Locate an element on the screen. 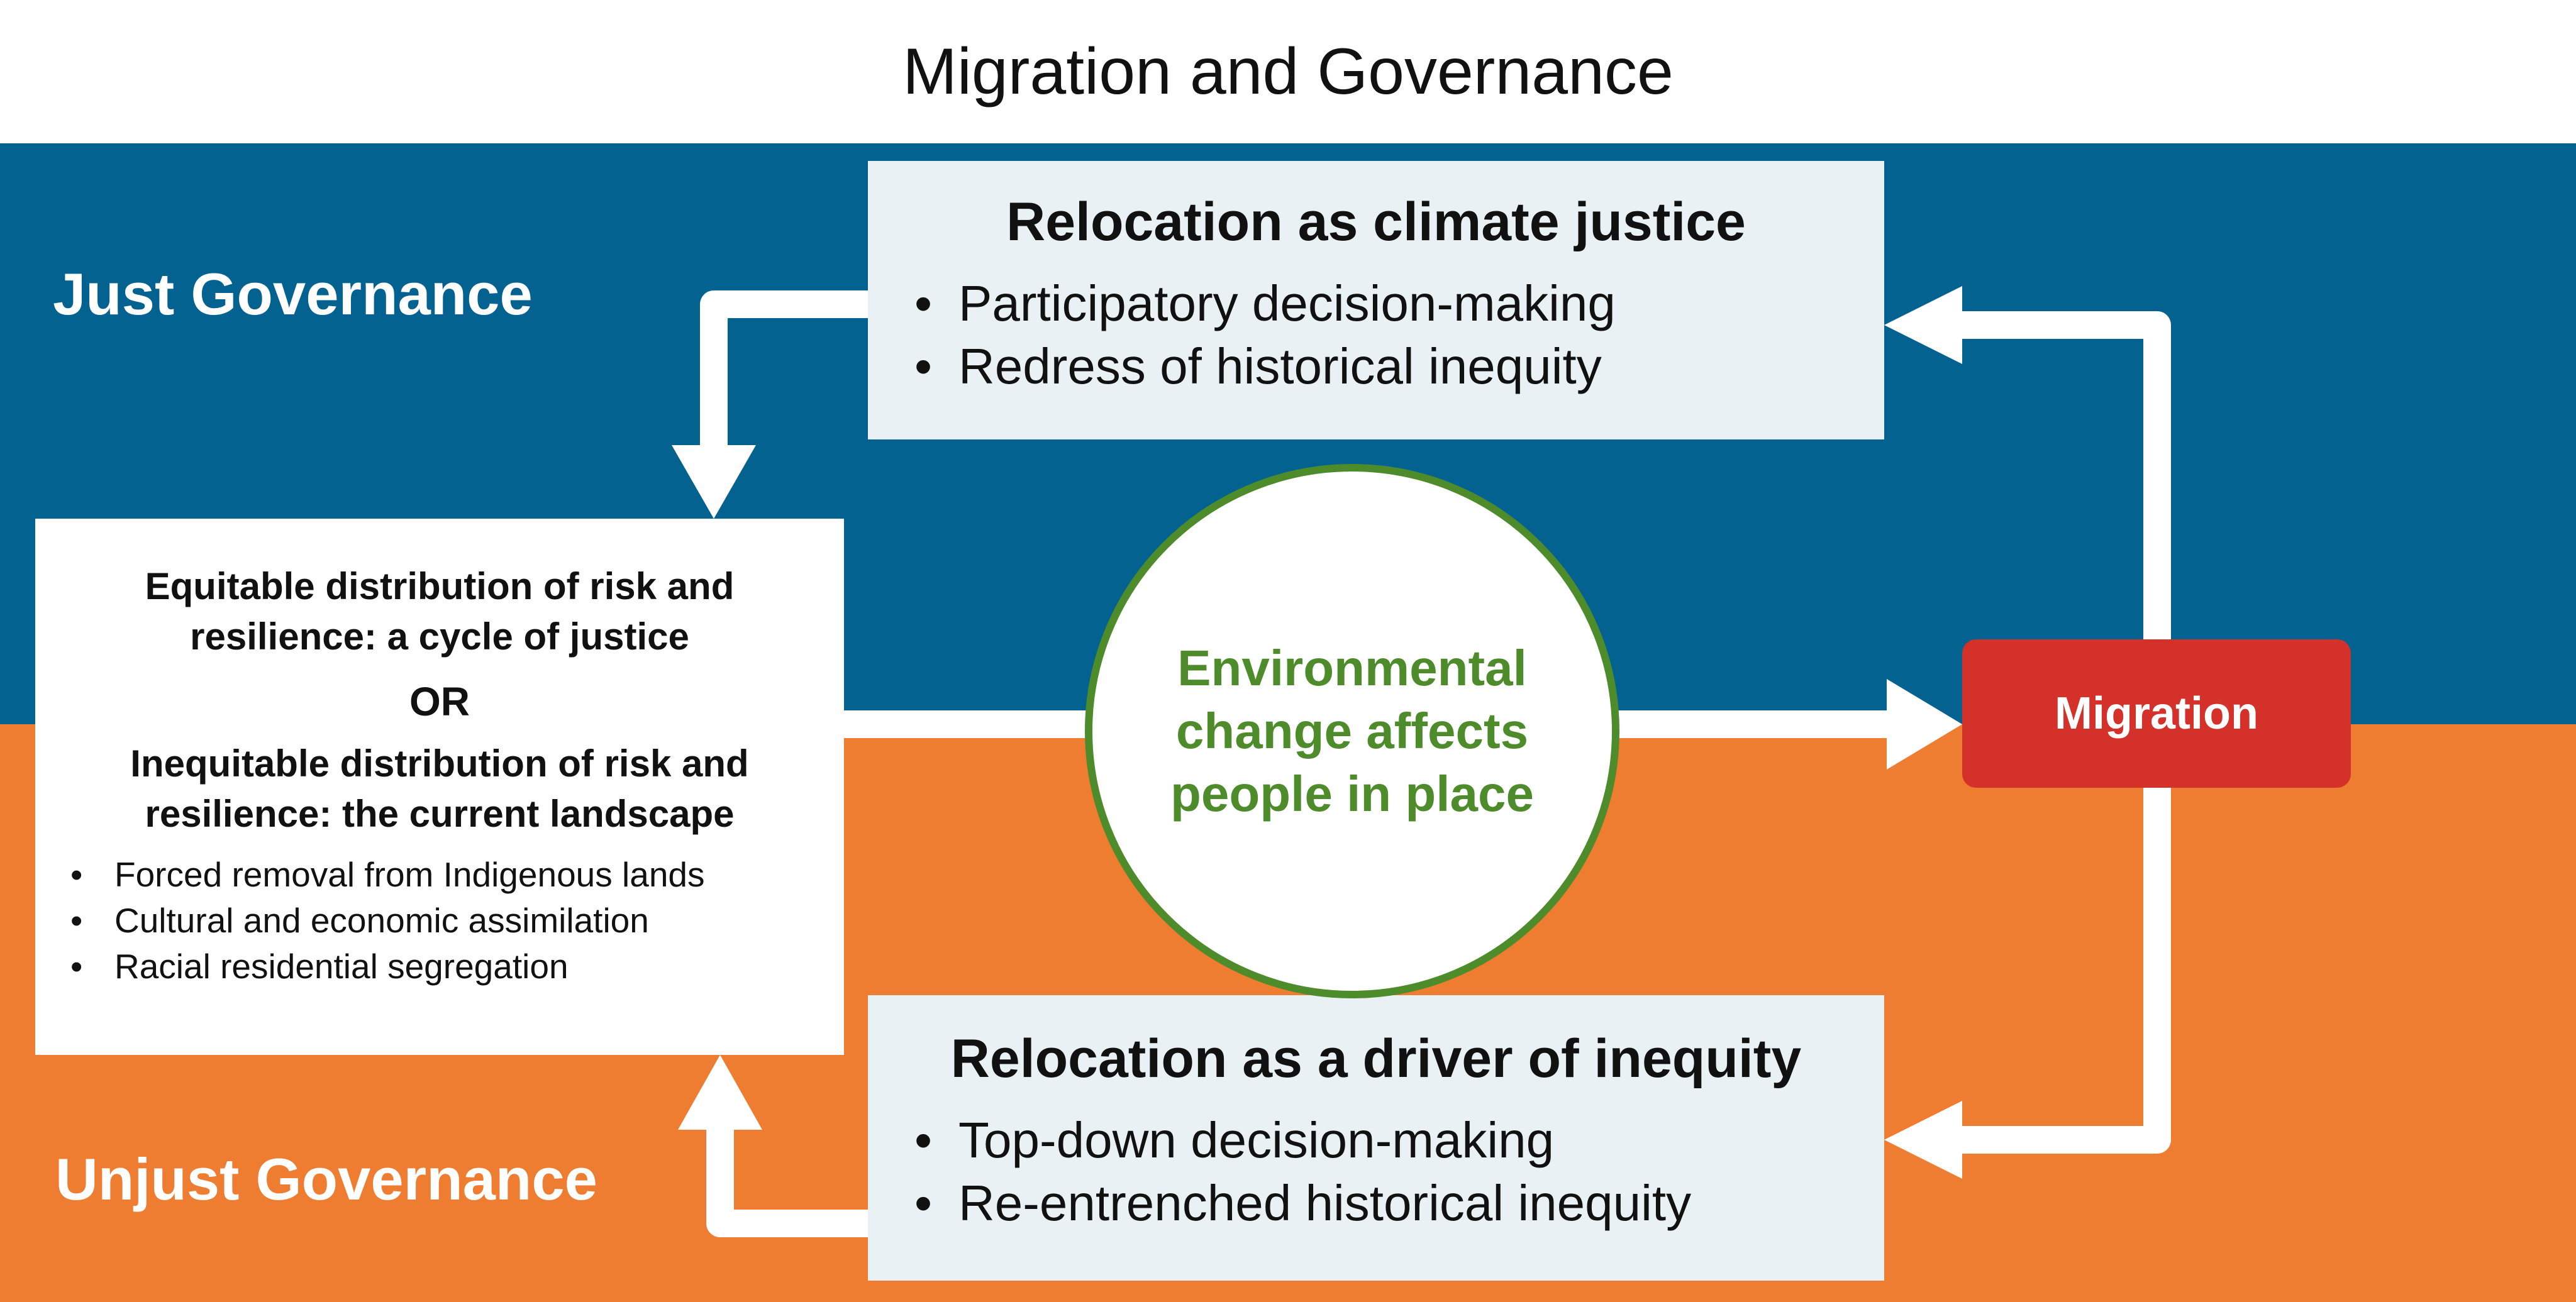 The image size is (2576, 1302). arrowhead-left-top is located at coordinates (1923, 325).